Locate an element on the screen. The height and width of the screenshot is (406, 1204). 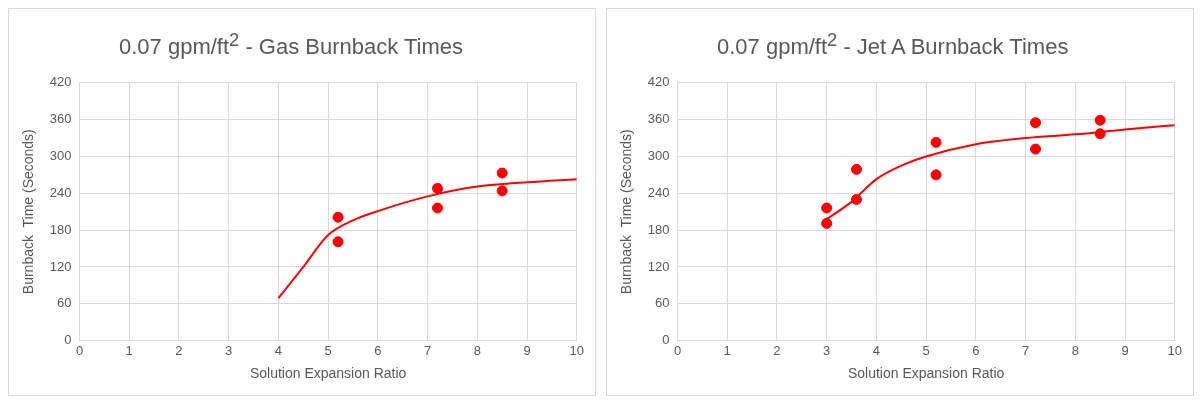
chart-title: 0.07 gpm/ft$^{2}$ - Jet A Burnback Times is located at coordinates (893, 45).